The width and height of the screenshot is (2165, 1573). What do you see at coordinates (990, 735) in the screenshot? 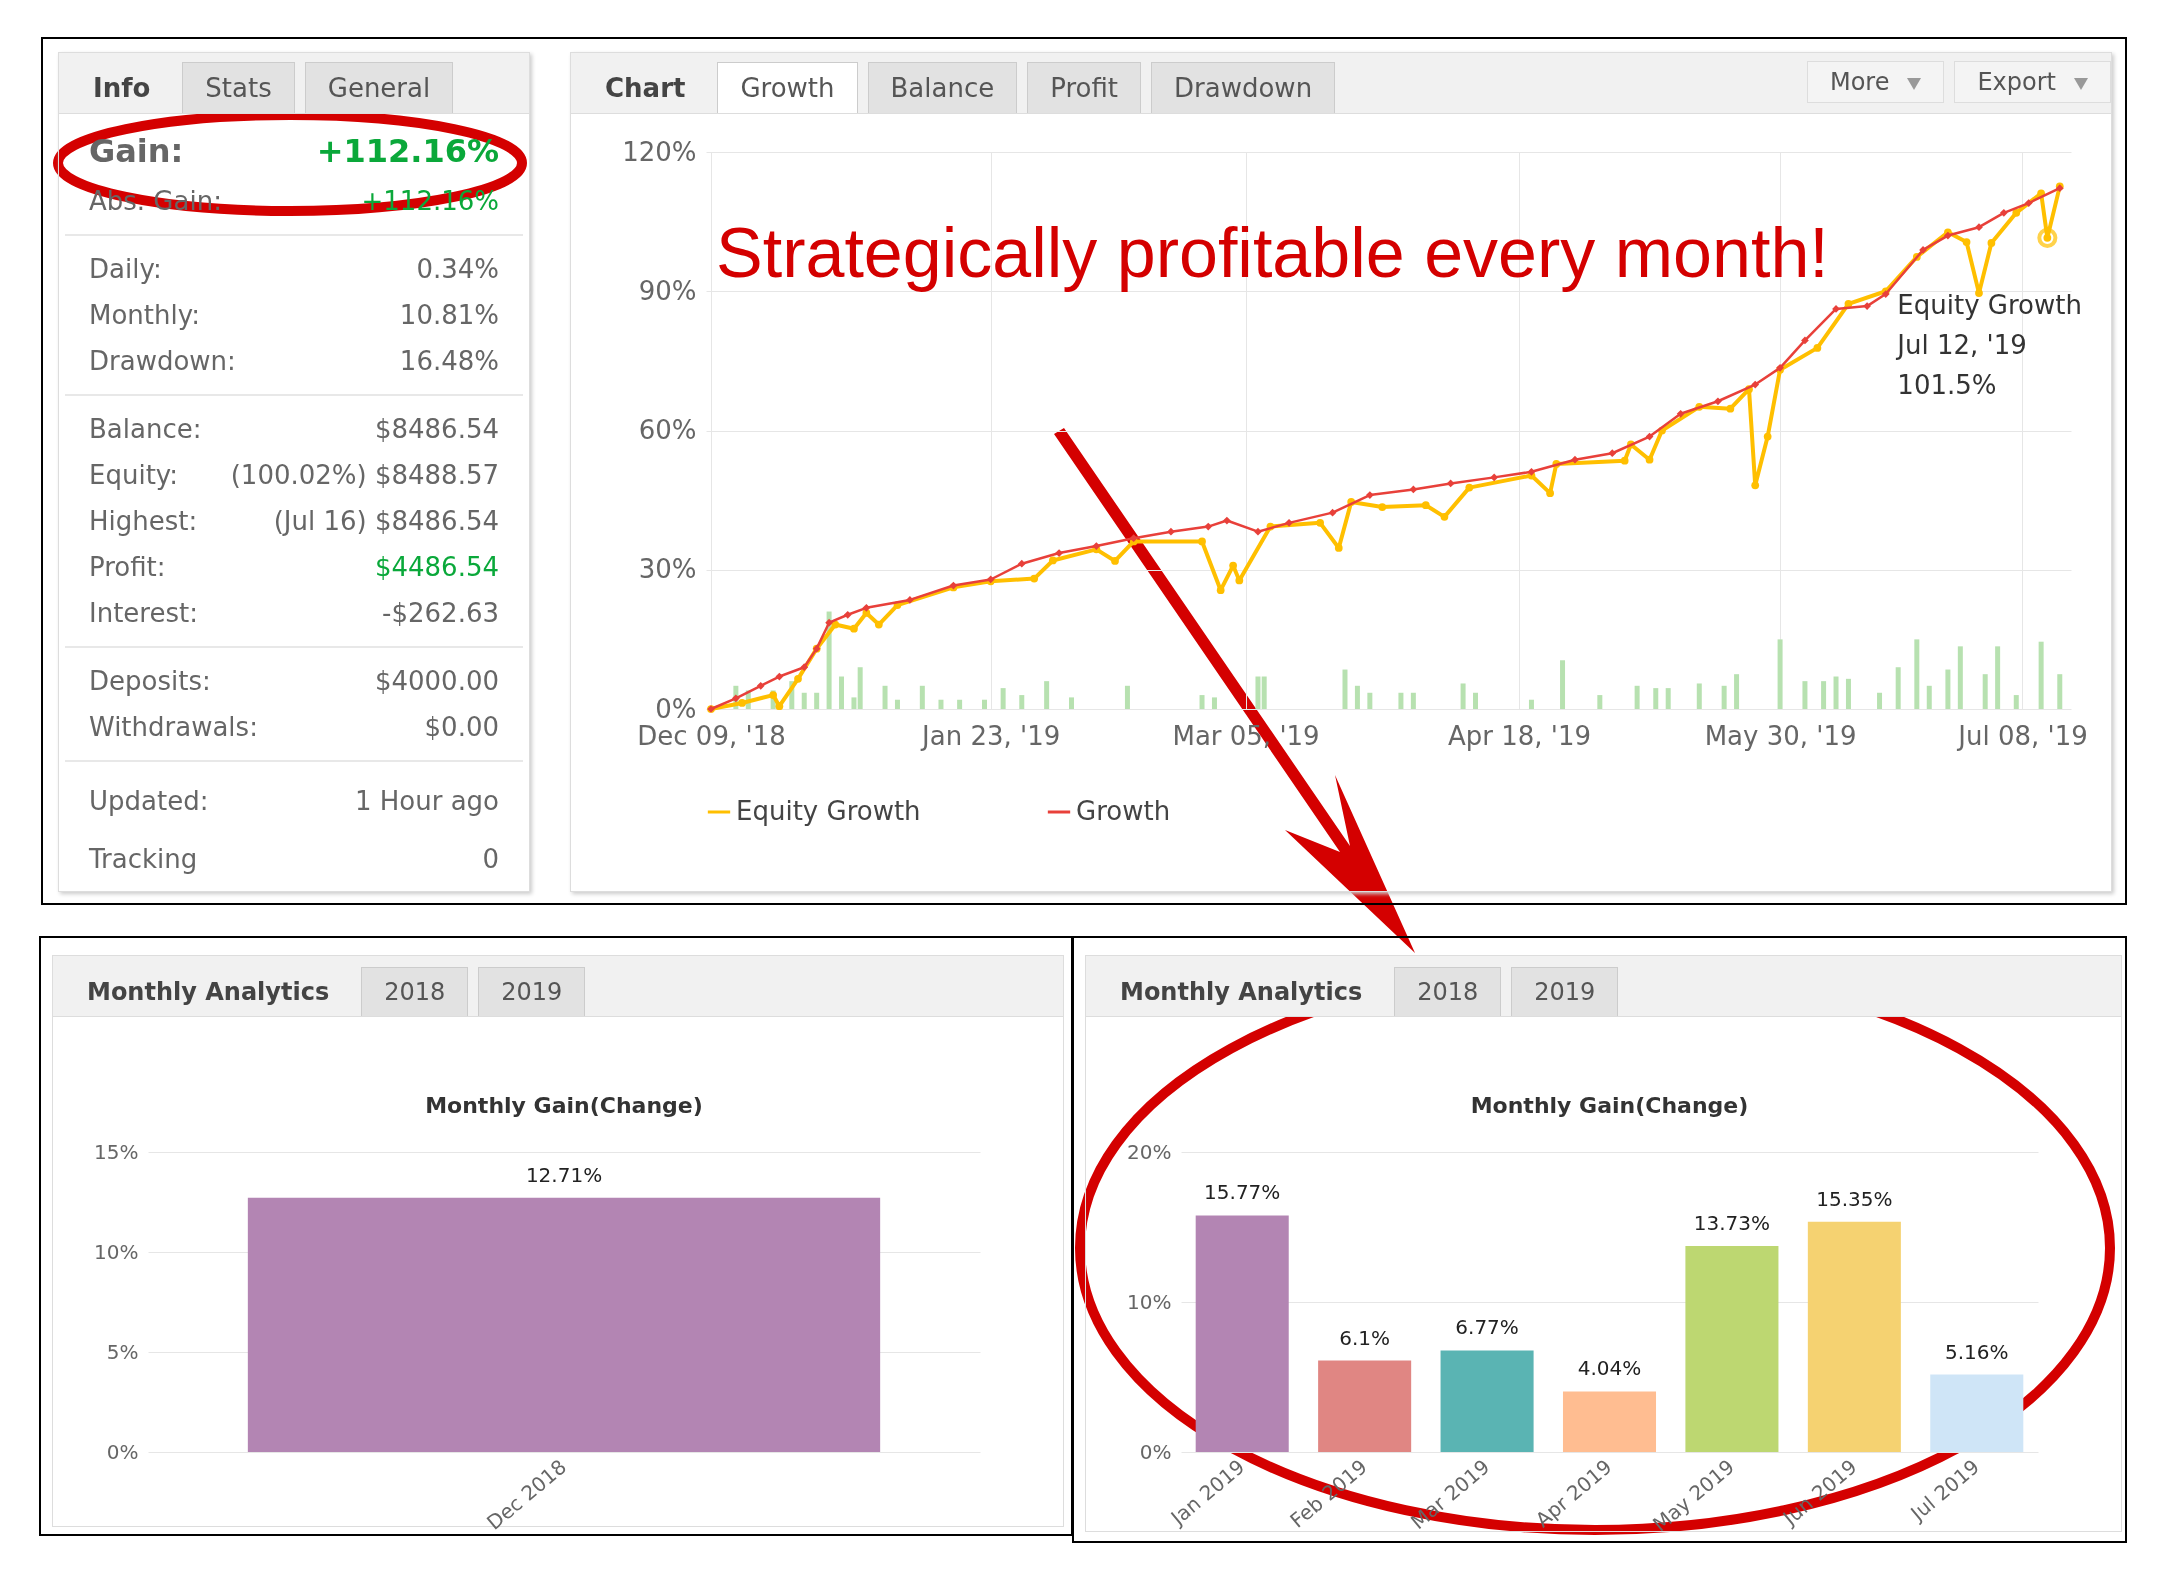
I see `x-tick-label: Jan 23, '19` at bounding box center [990, 735].